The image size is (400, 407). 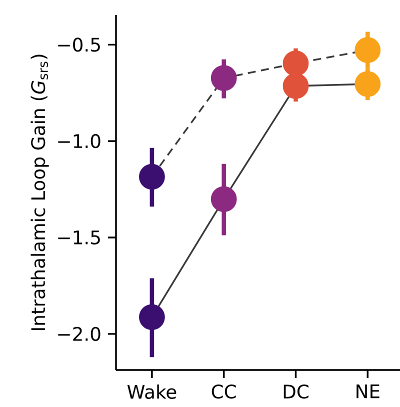 I want to click on y-tick-label: −1.0, so click(x=79, y=141).